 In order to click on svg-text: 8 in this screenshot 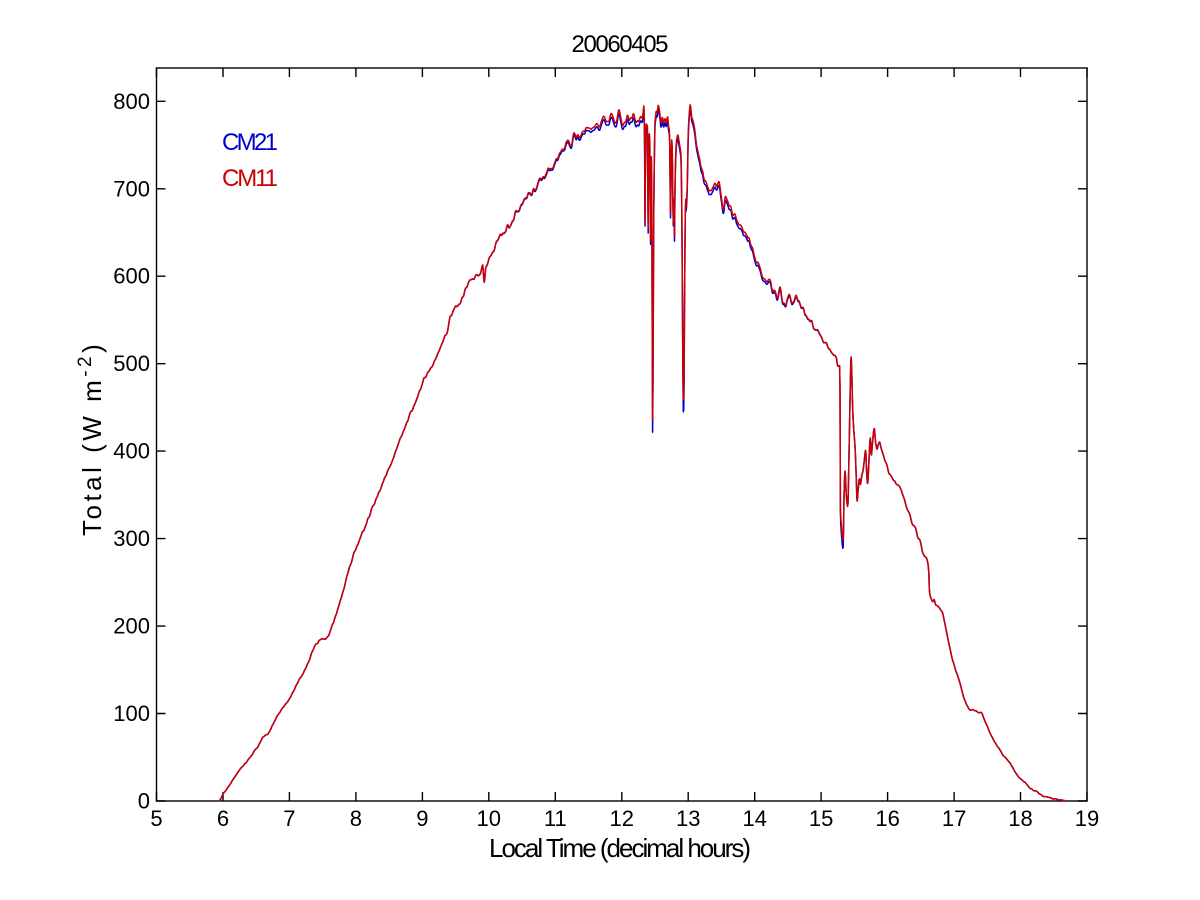, I will do `click(356, 818)`.